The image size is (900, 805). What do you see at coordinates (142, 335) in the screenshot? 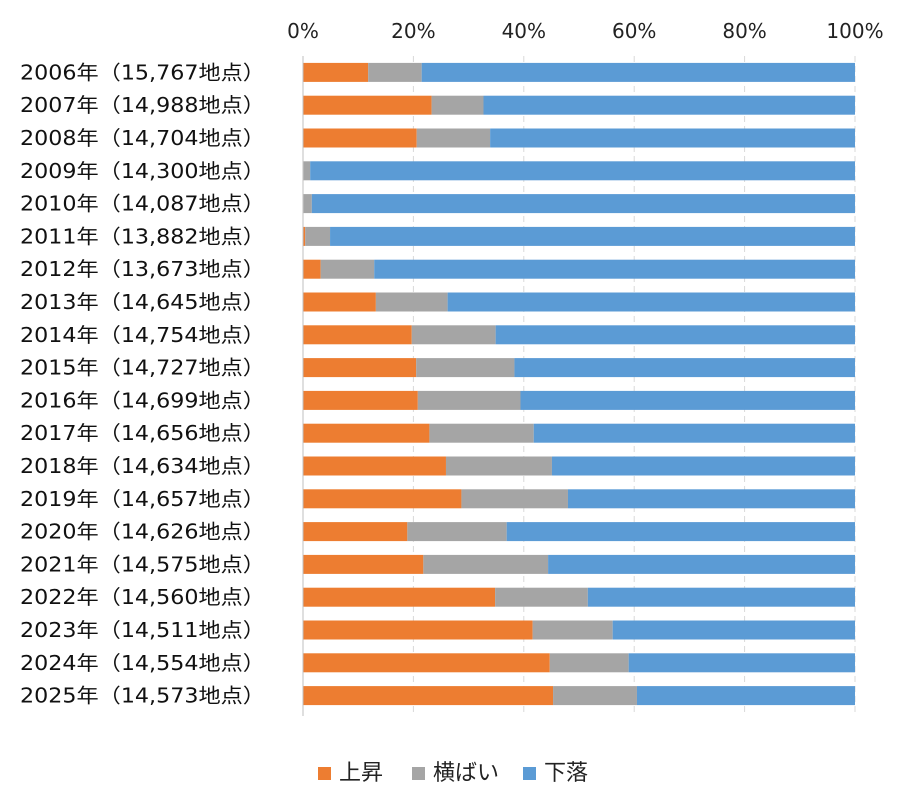
I see `category-label: 2014年（14,754地点）` at bounding box center [142, 335].